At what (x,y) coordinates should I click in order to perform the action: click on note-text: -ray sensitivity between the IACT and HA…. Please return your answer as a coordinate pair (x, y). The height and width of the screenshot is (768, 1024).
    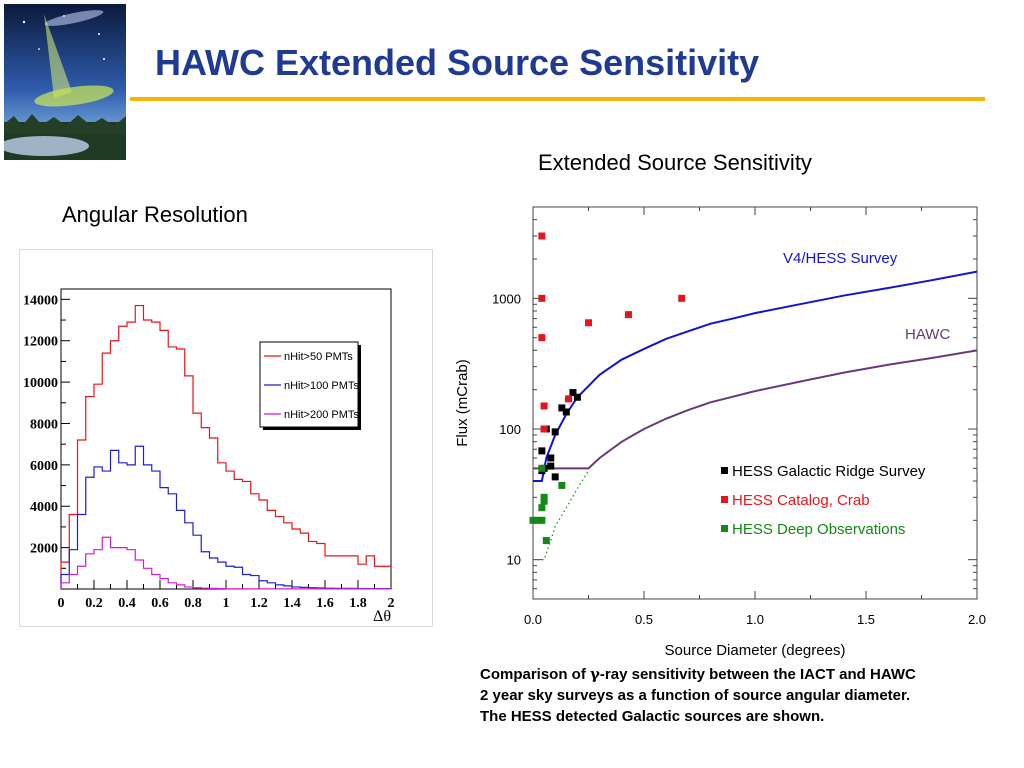
    Looking at the image, I should click on (757, 674).